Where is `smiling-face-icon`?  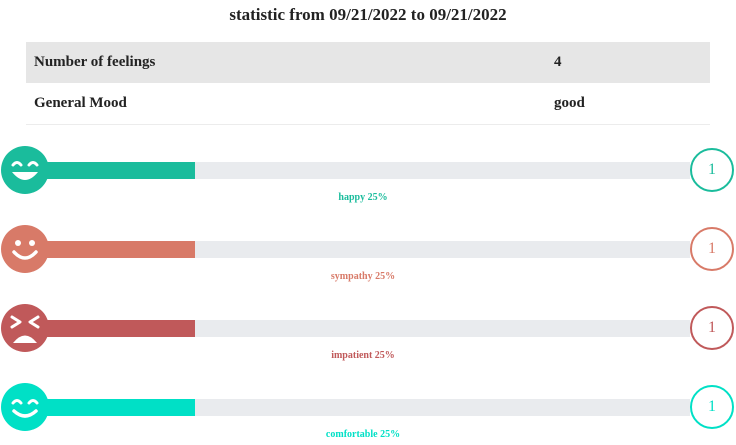 smiling-face-icon is located at coordinates (25, 249).